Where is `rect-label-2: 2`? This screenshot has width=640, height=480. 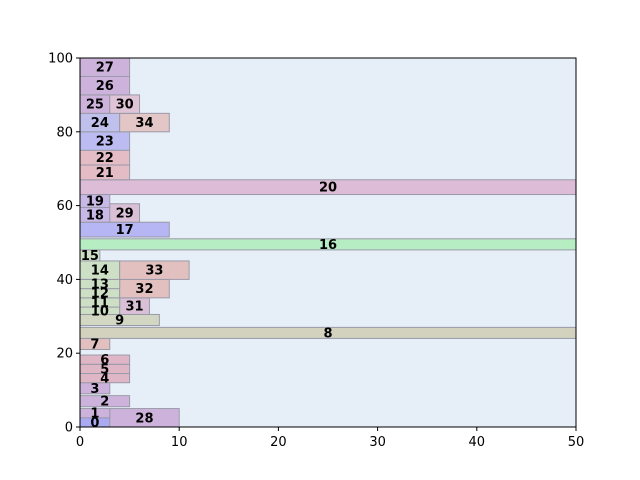 rect-label-2: 2 is located at coordinates (104, 402).